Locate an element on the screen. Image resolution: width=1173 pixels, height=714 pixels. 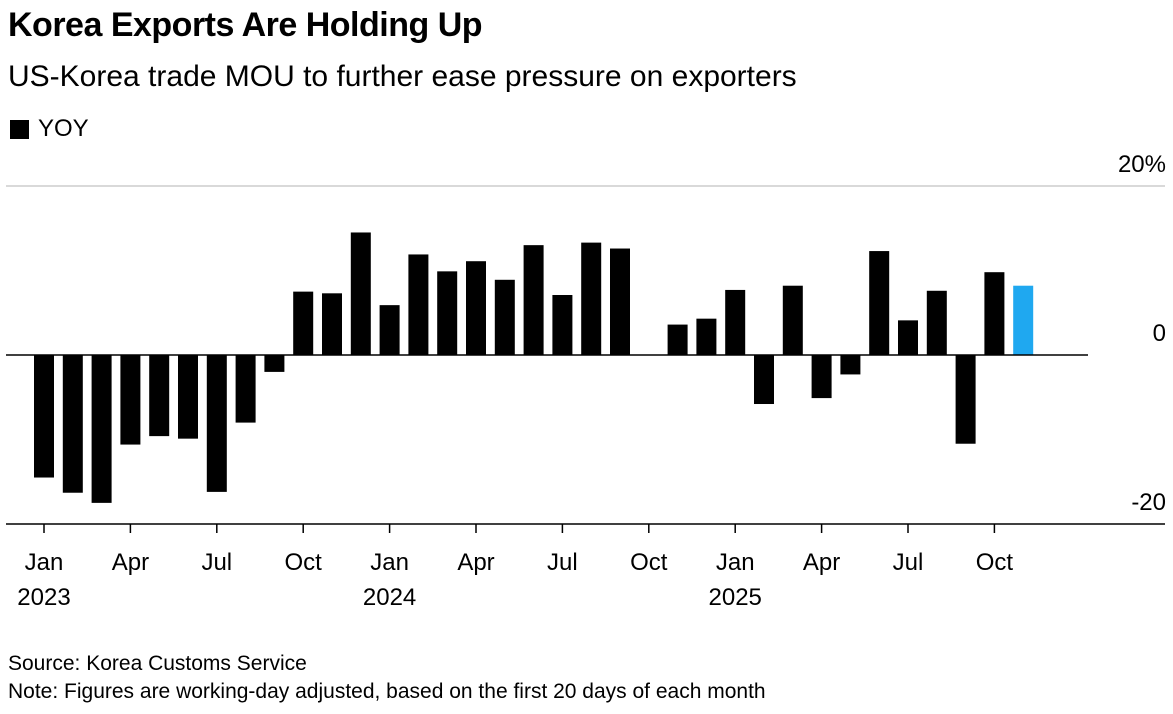
x-year-label: 2024 is located at coordinates (389, 597).